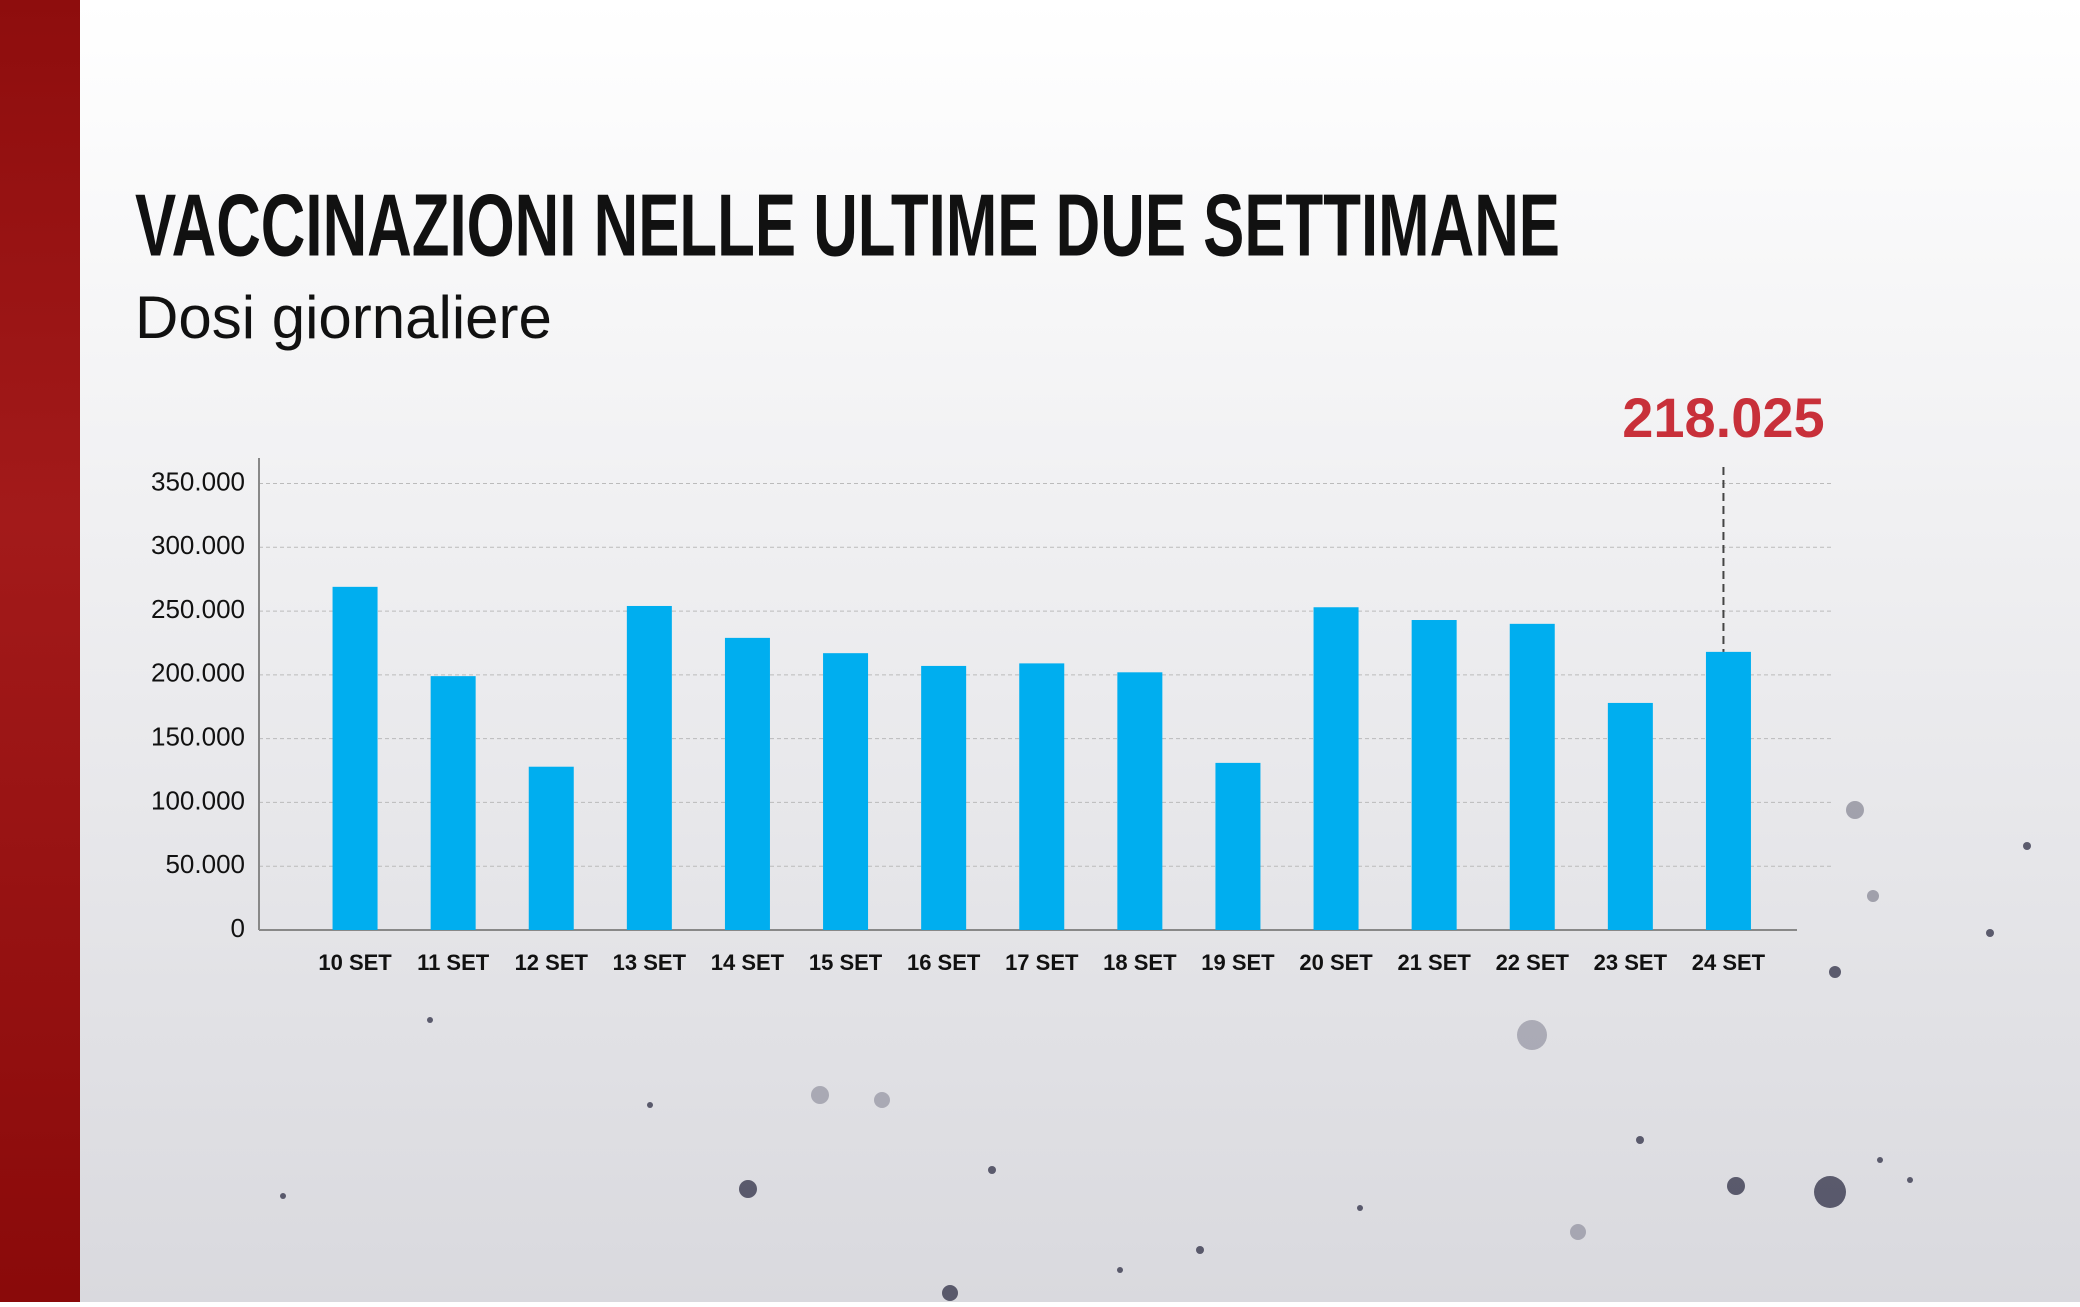  I want to click on value-label: 218.025, so click(1723, 417).